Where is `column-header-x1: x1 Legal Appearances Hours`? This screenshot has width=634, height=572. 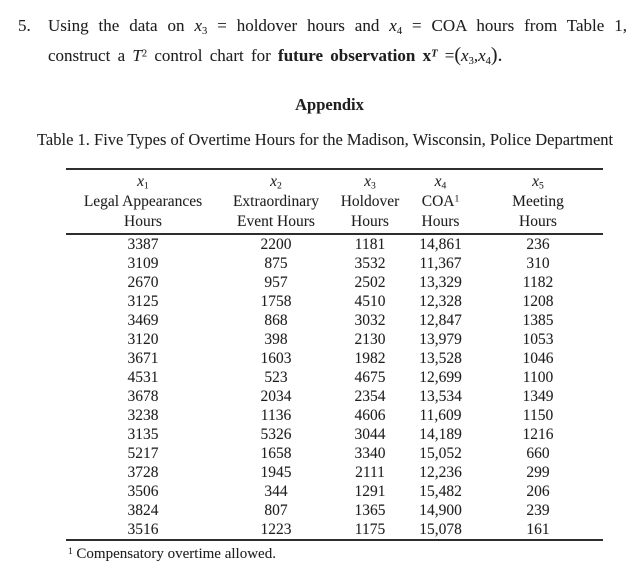
column-header-x1: x1 Legal Appearances Hours is located at coordinates (143, 202).